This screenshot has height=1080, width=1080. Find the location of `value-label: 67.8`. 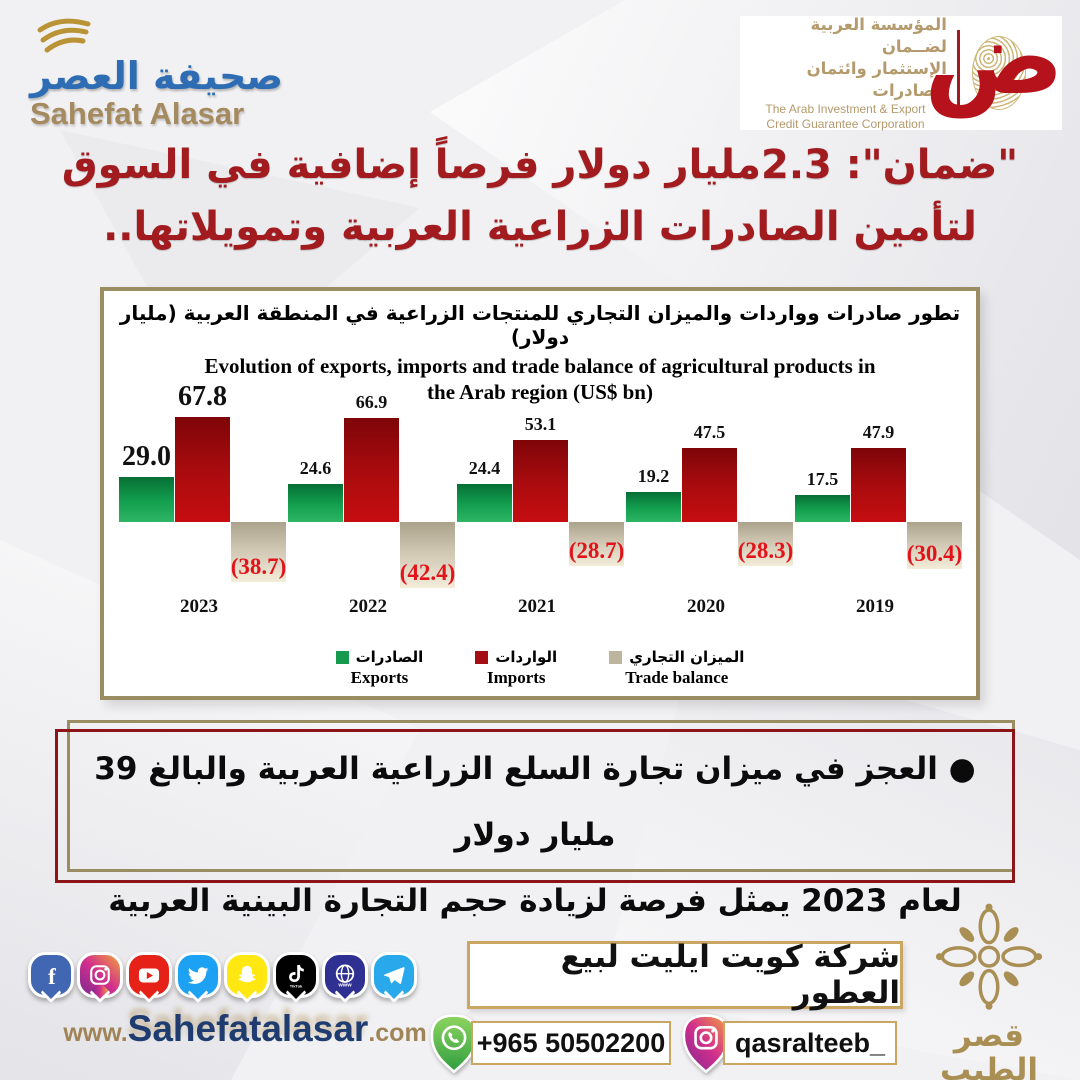

value-label: 67.8 is located at coordinates (202, 396).